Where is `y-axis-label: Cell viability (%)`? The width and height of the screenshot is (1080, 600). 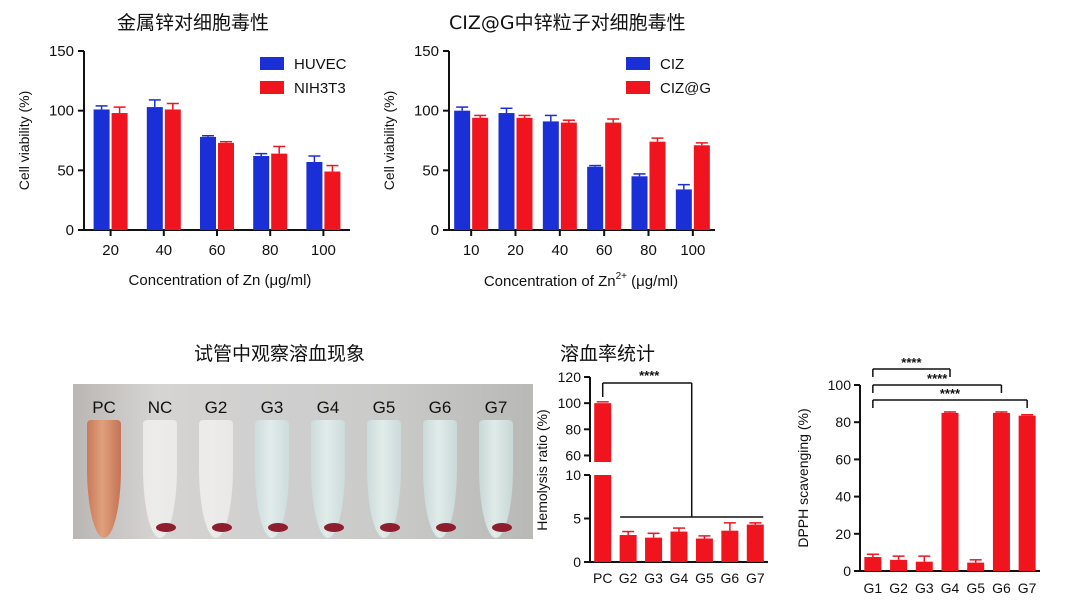
y-axis-label: Cell viability (%) is located at coordinates (24, 141).